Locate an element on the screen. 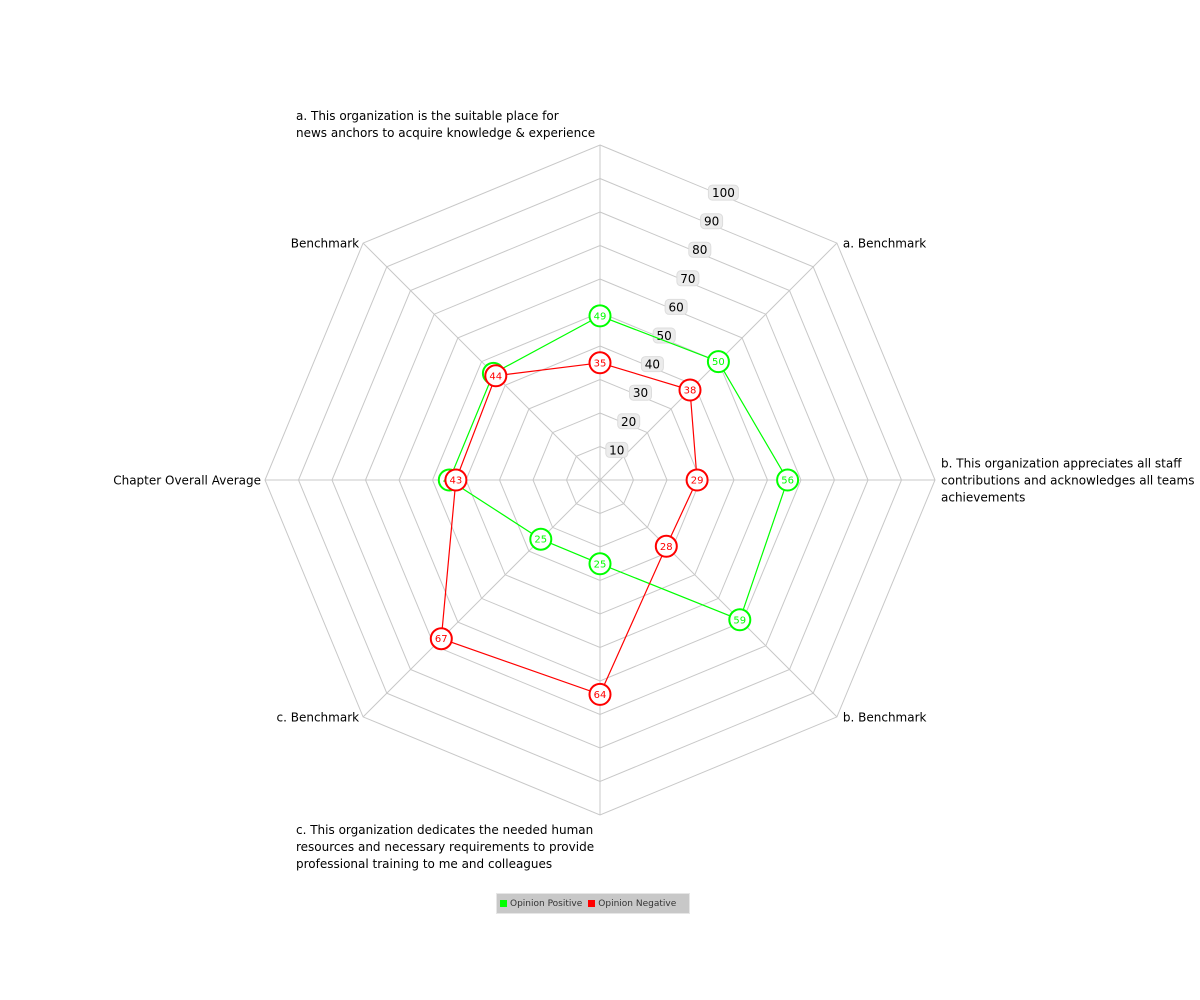  axis-label-5-line-0: c. Benchmark is located at coordinates (318, 717).